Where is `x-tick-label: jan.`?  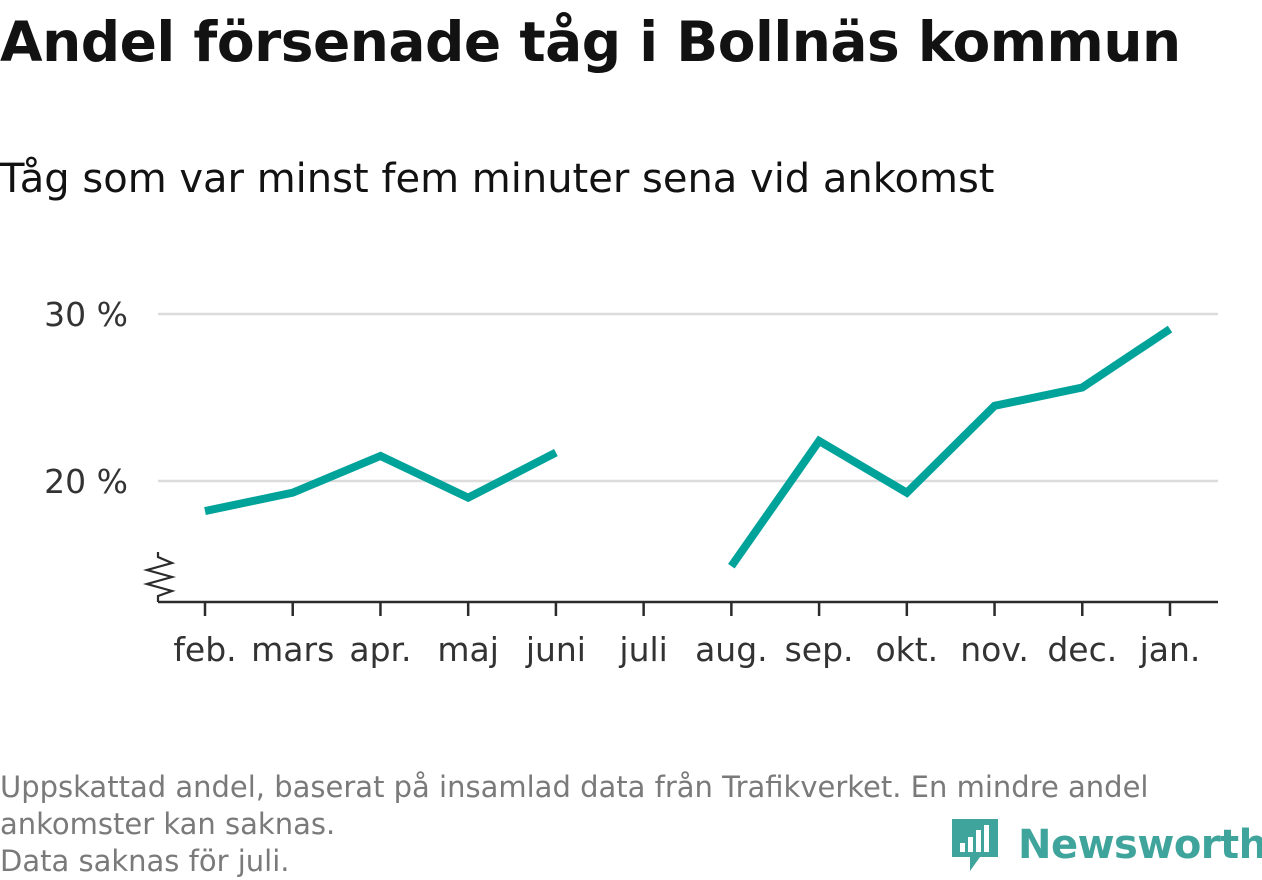
x-tick-label: jan. is located at coordinates (1170, 649).